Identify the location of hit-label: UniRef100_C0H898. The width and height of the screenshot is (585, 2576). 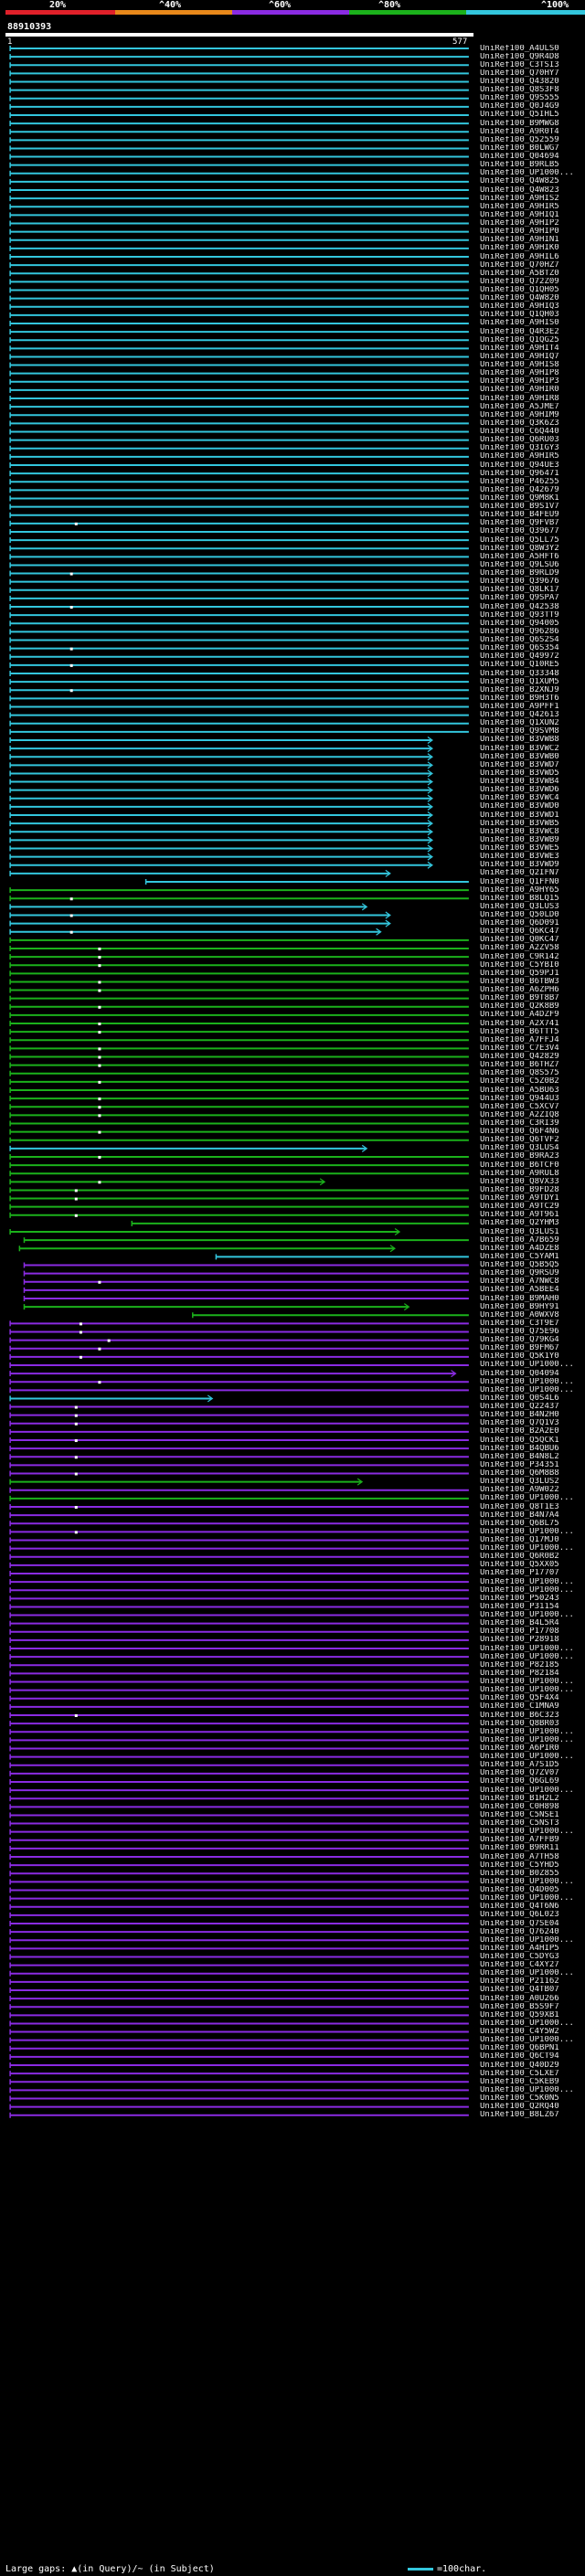
(519, 1806).